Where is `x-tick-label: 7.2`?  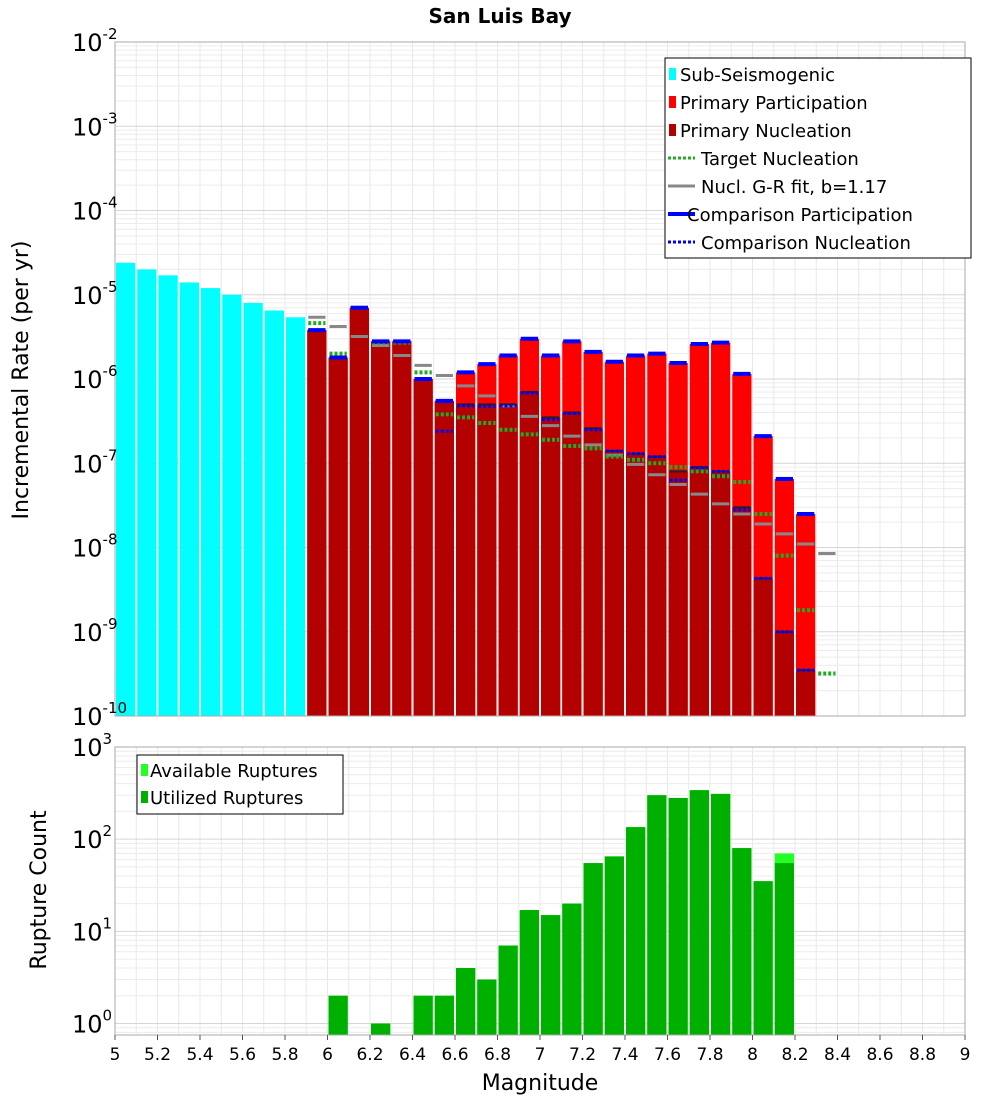 x-tick-label: 7.2 is located at coordinates (582, 1055).